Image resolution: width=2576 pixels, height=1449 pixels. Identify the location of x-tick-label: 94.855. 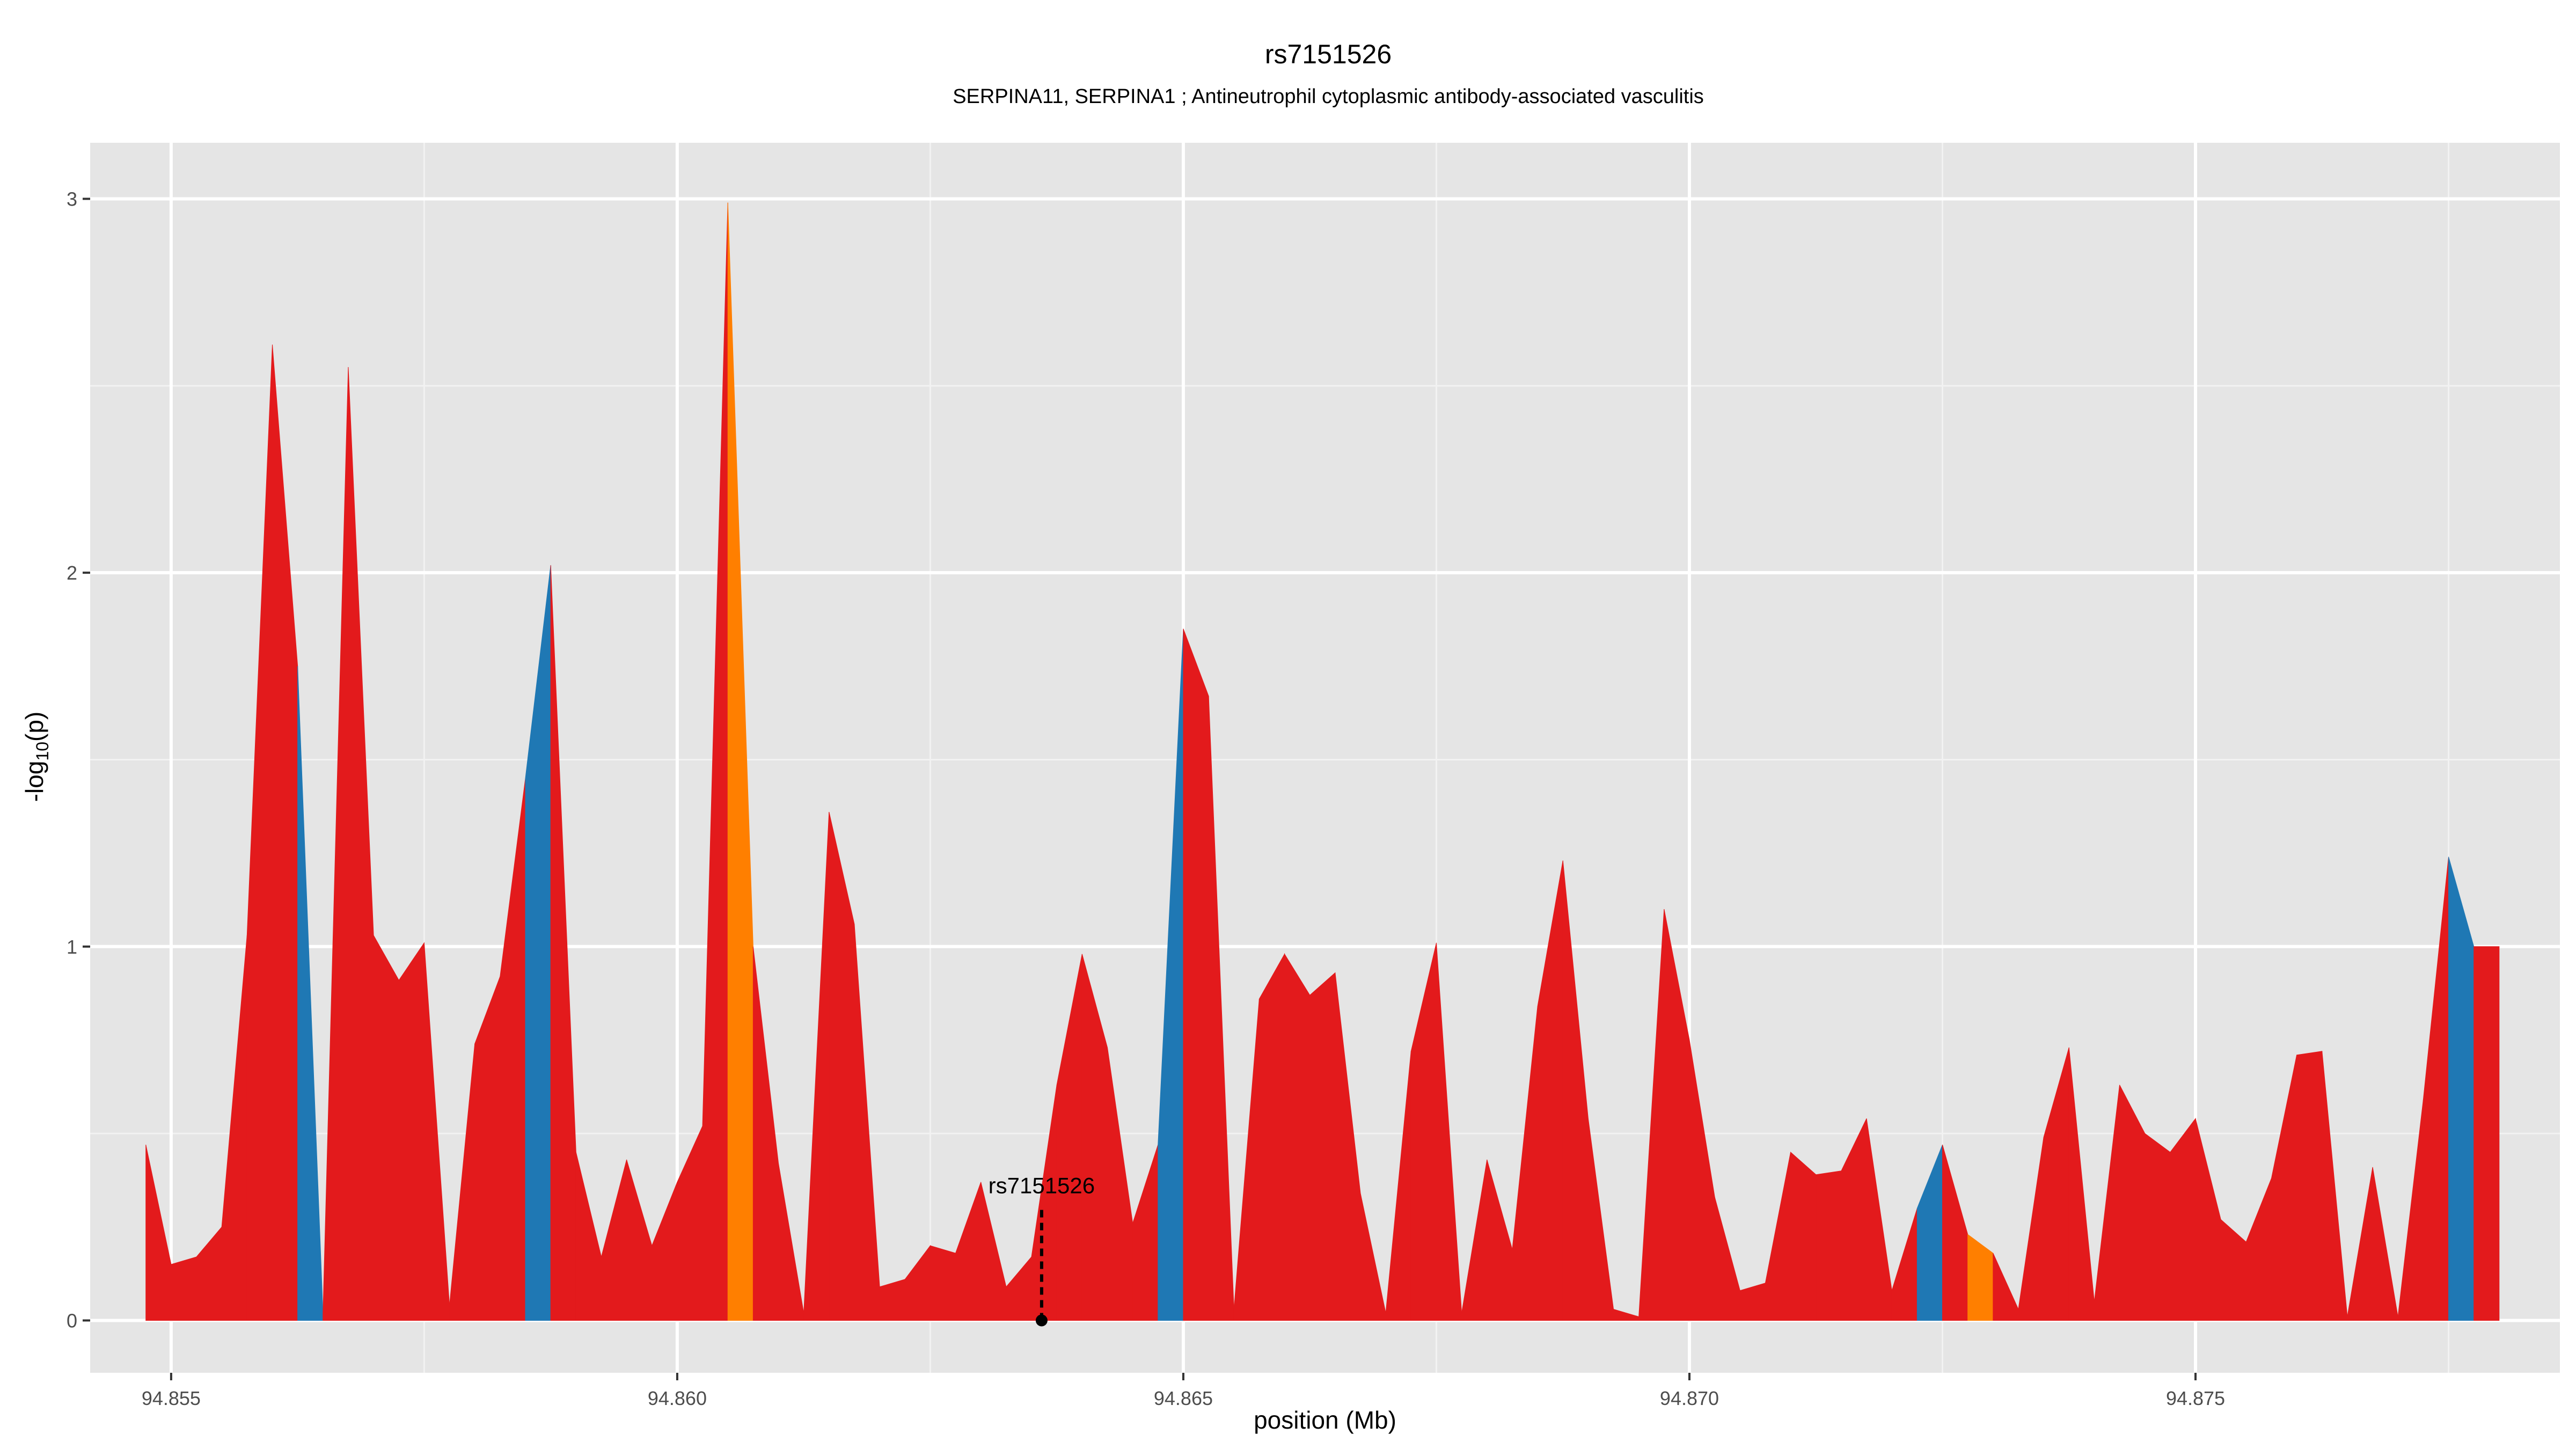
(171, 1398).